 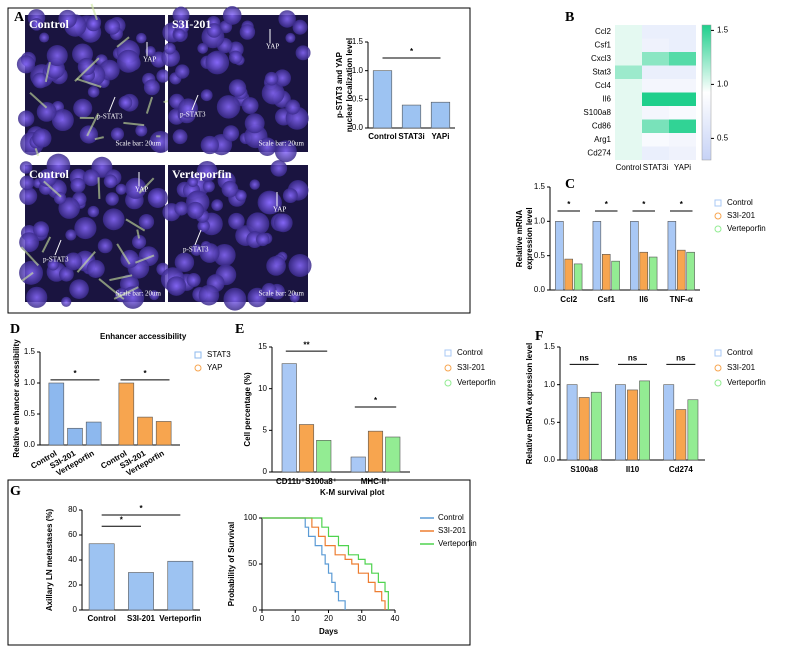 I want to click on x-tick-label: Cd274, so click(x=681, y=469).